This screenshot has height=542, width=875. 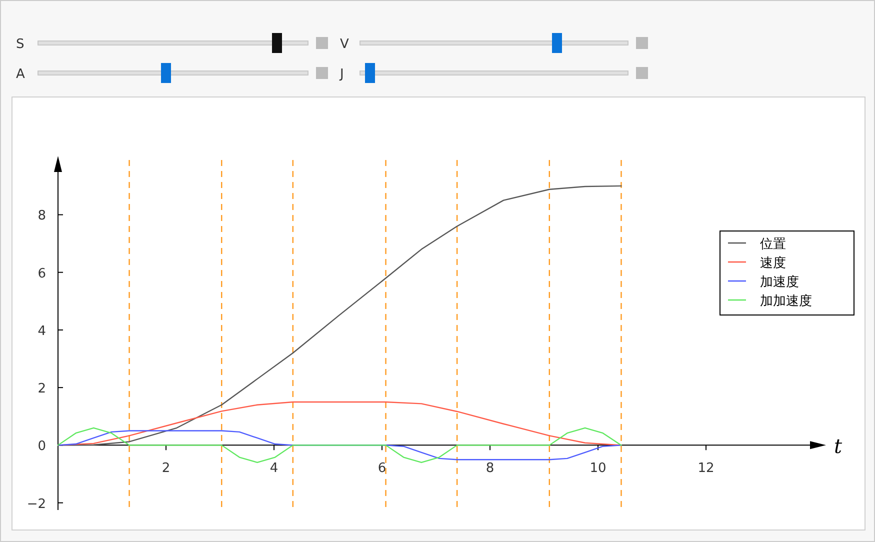 I want to click on text: J, so click(x=341, y=74).